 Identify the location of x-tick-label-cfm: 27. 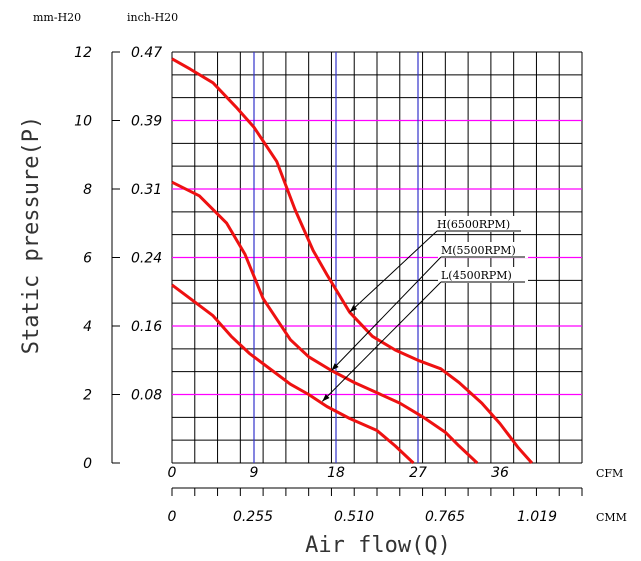
(418, 473).